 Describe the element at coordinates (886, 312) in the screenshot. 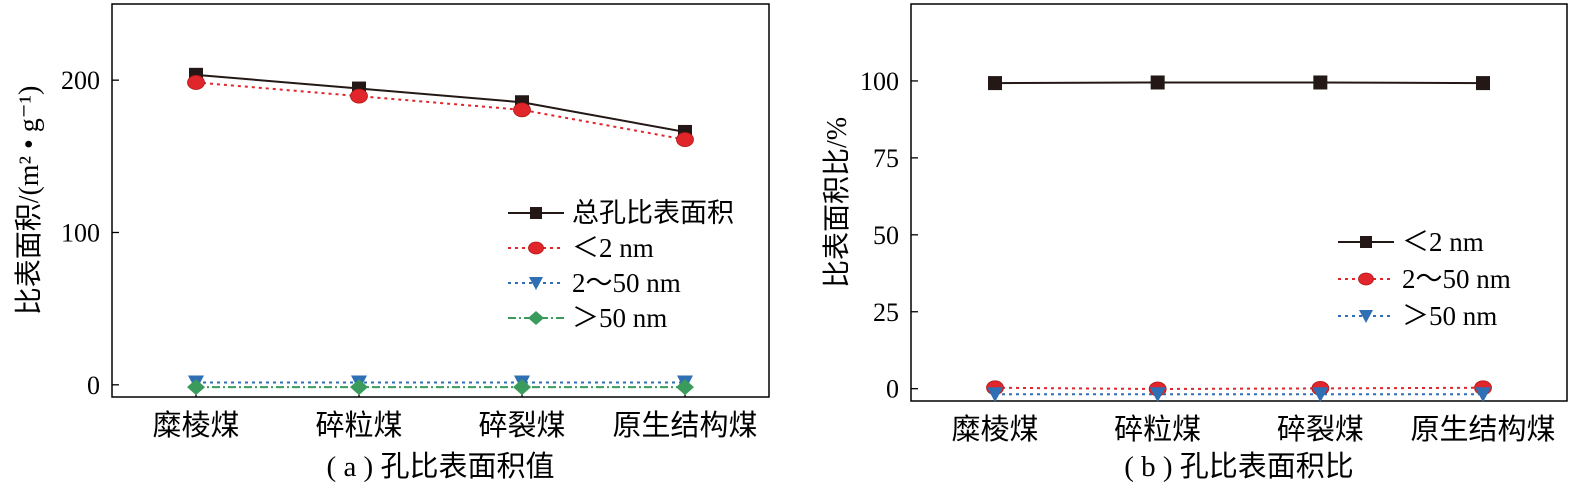

I see `y-tick-label: 25` at that location.